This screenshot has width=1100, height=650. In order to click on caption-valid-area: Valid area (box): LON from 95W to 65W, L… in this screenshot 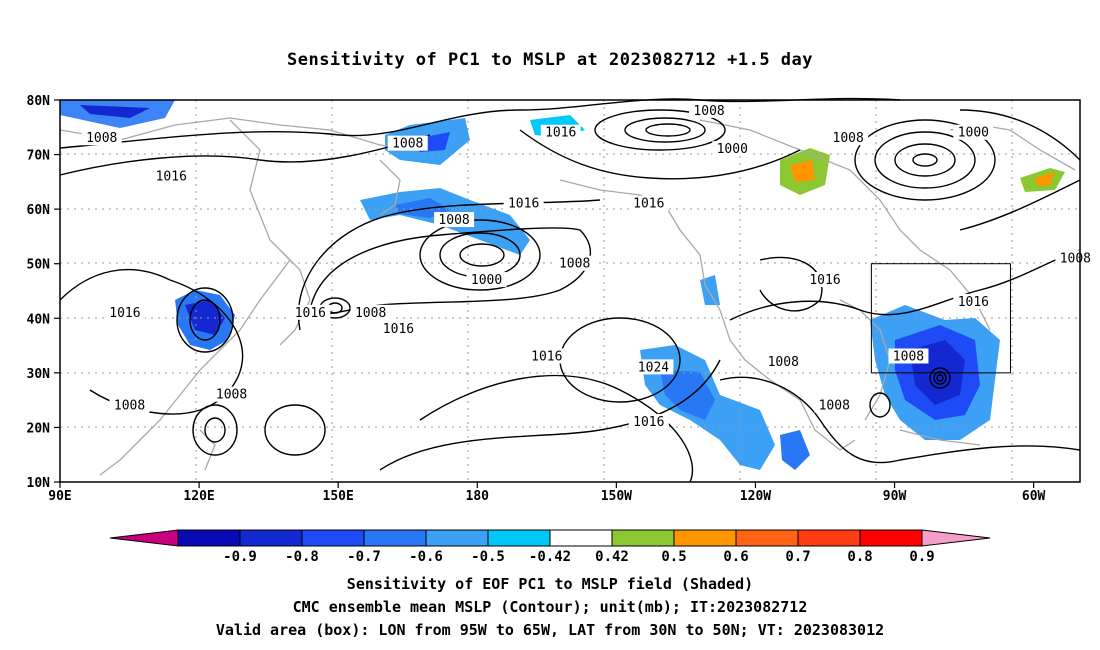, I will do `click(550, 630)`.